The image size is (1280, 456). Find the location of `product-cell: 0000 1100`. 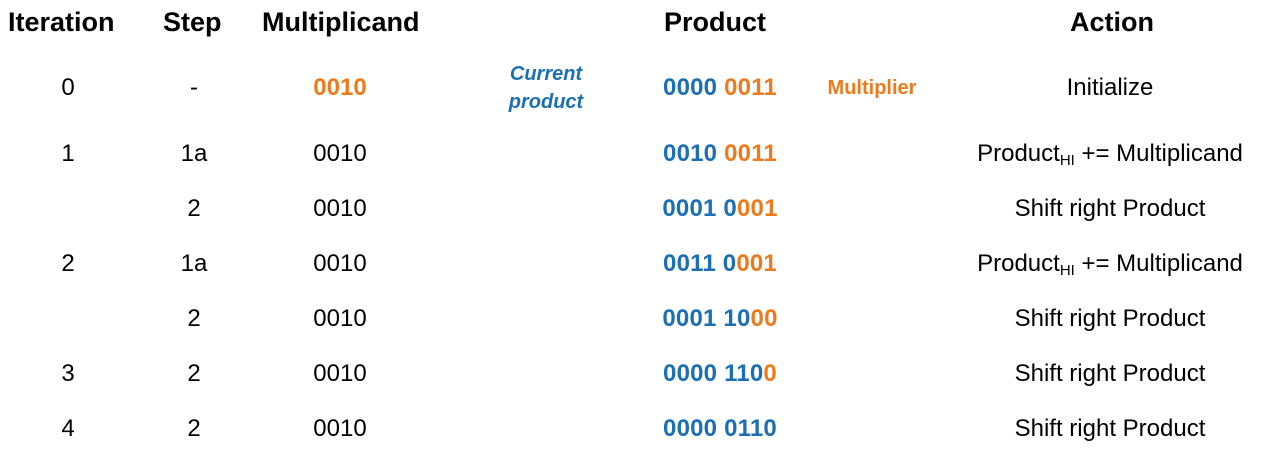

product-cell: 0000 1100 is located at coordinates (720, 374).